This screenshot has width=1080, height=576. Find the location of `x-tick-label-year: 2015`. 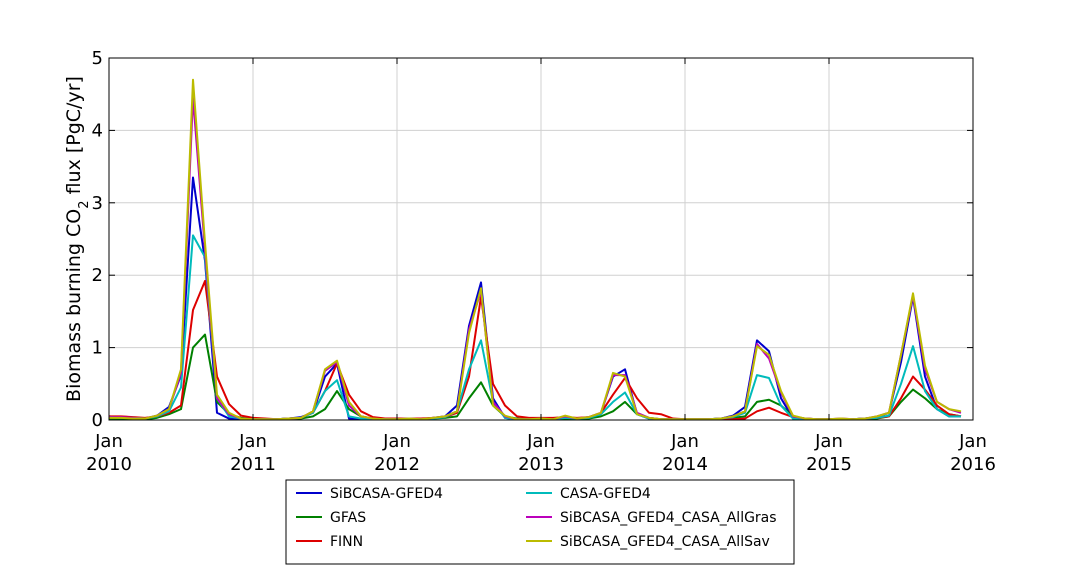

x-tick-label-year: 2015 is located at coordinates (829, 464).